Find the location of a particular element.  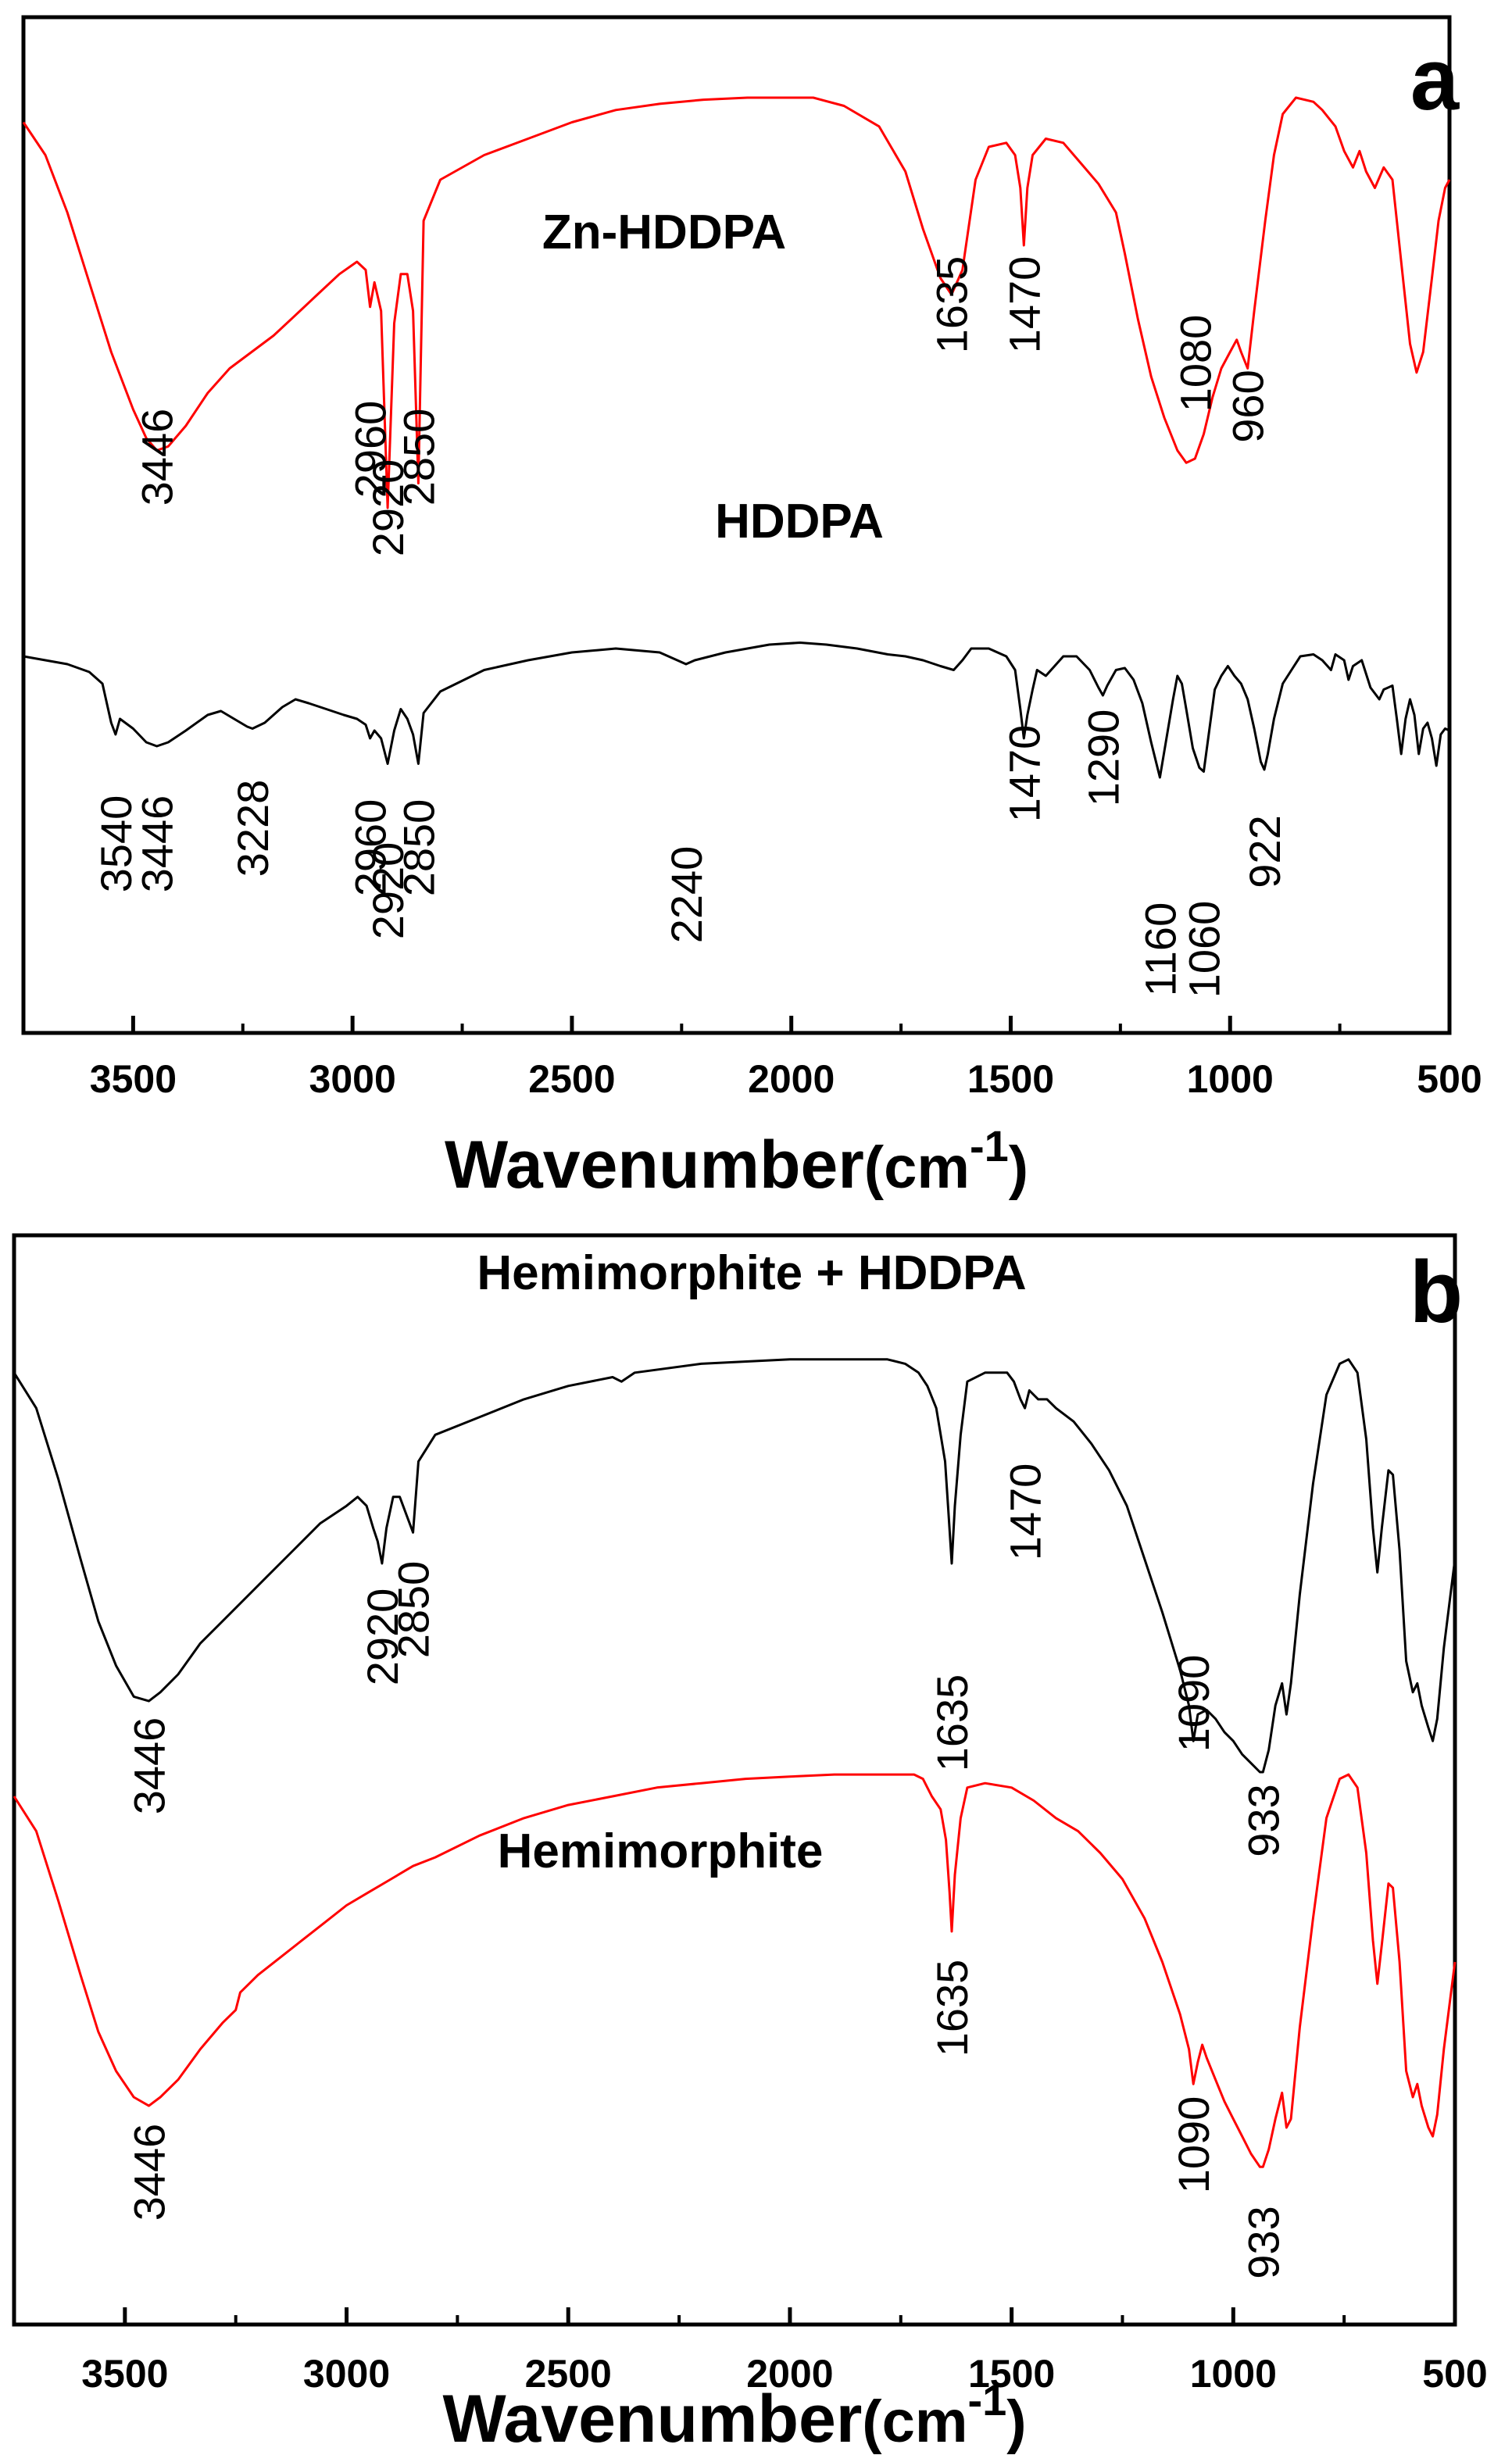

series-label: Hemimorphite is located at coordinates (661, 1851).